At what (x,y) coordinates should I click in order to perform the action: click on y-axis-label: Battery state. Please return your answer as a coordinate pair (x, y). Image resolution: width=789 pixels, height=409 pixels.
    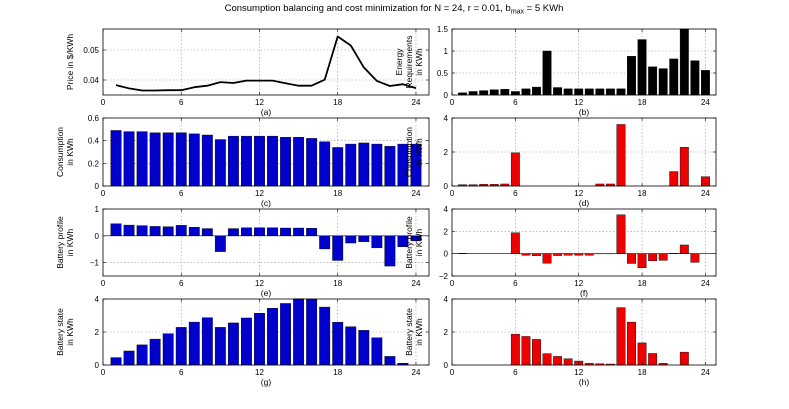
    Looking at the image, I should click on (409, 332).